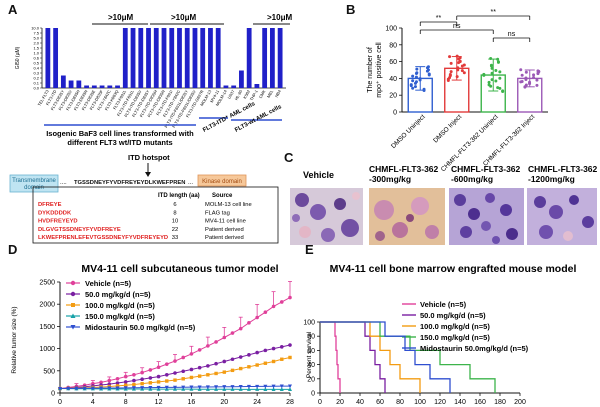 The image size is (600, 407). I want to click on e-ytick-label: 100, so click(309, 323).